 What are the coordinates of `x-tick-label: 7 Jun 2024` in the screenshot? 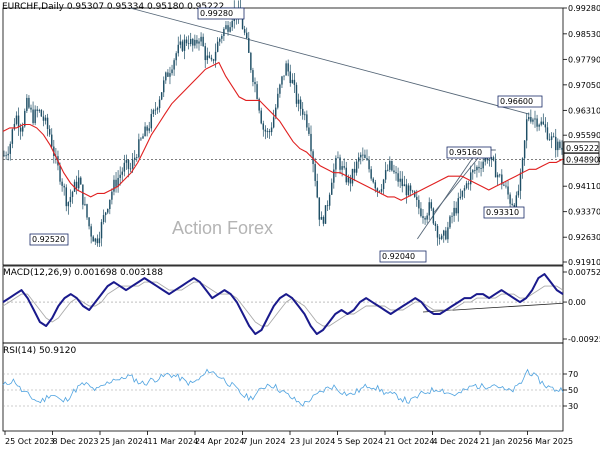 It's located at (264, 441).